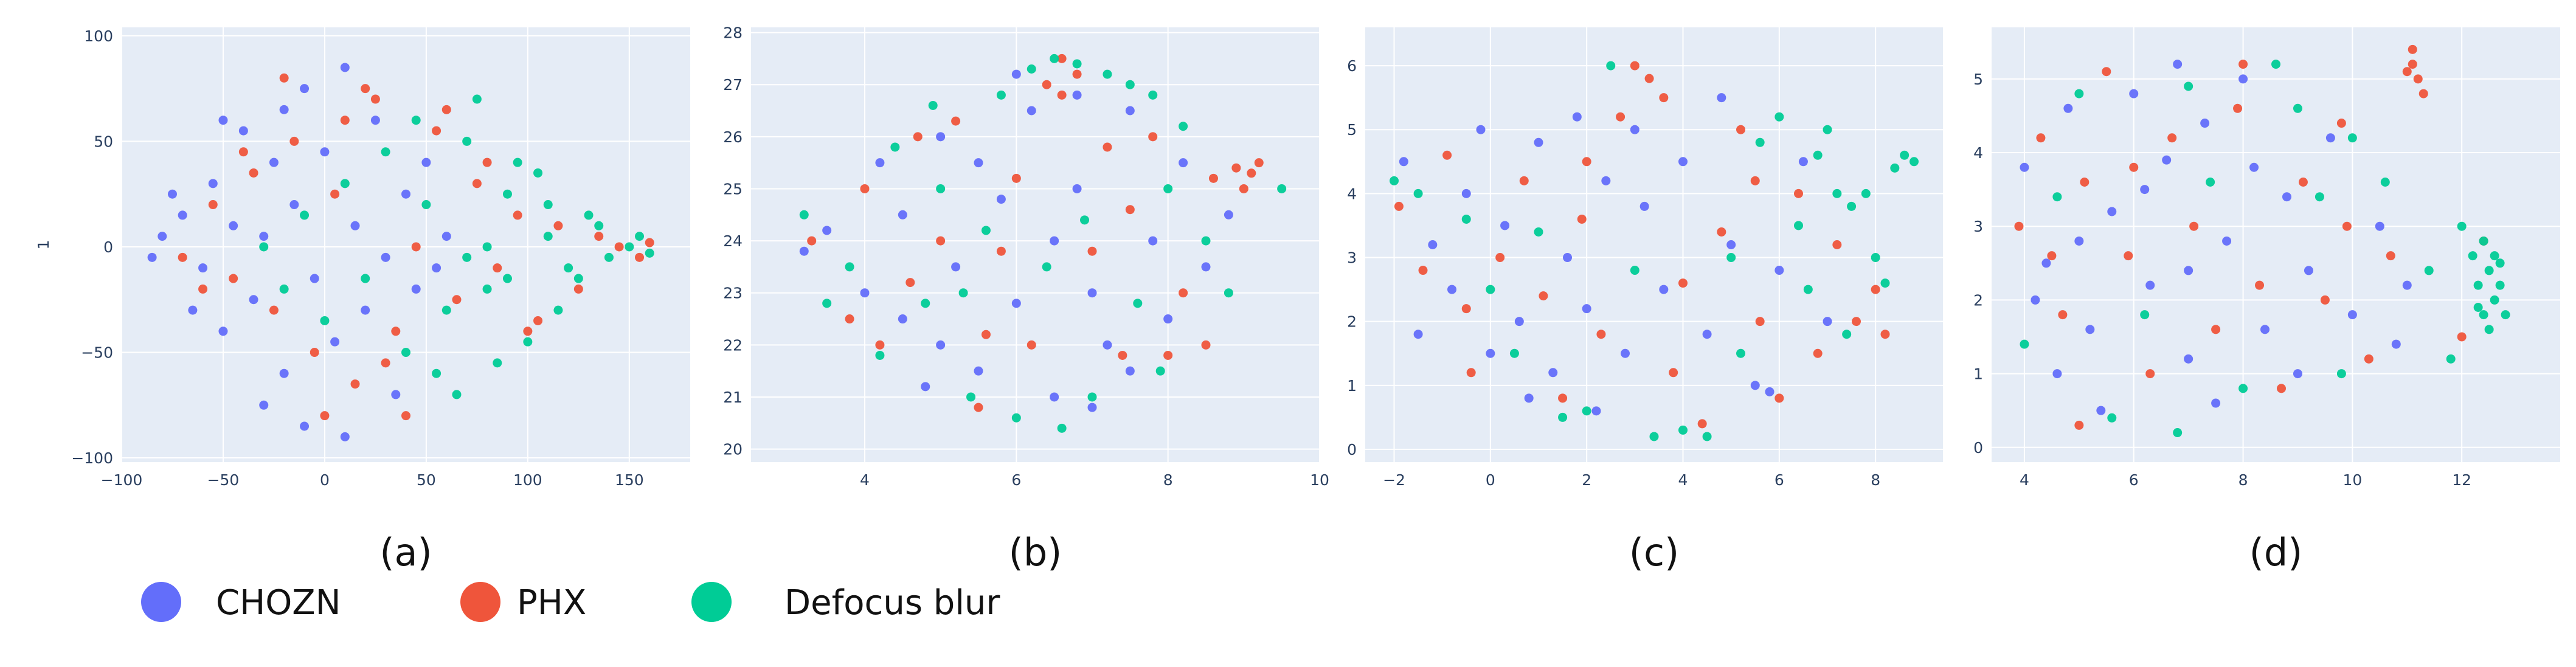 Image resolution: width=2576 pixels, height=667 pixels. Describe the element at coordinates (733, 241) in the screenshot. I see `y-tick-label: 24` at that location.